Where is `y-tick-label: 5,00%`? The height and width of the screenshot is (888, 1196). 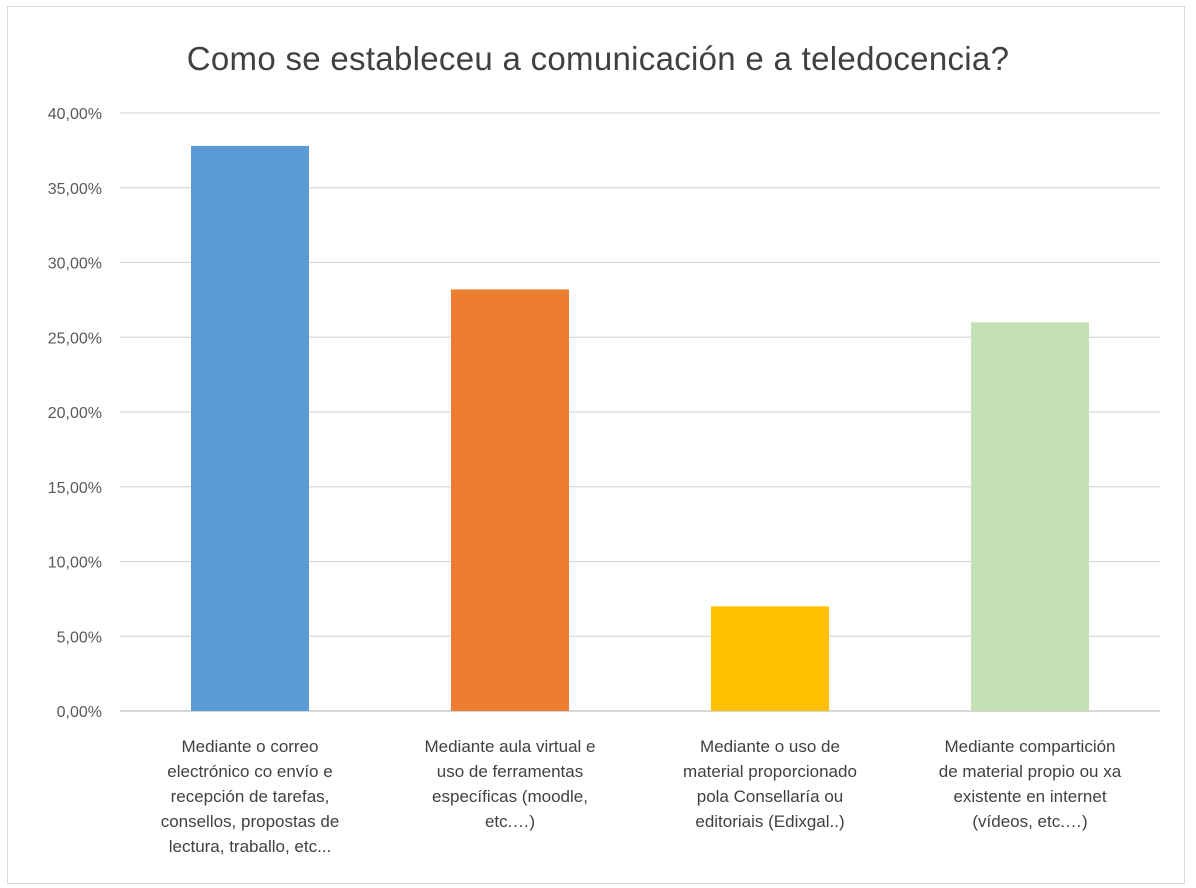
y-tick-label: 5,00% is located at coordinates (79, 637).